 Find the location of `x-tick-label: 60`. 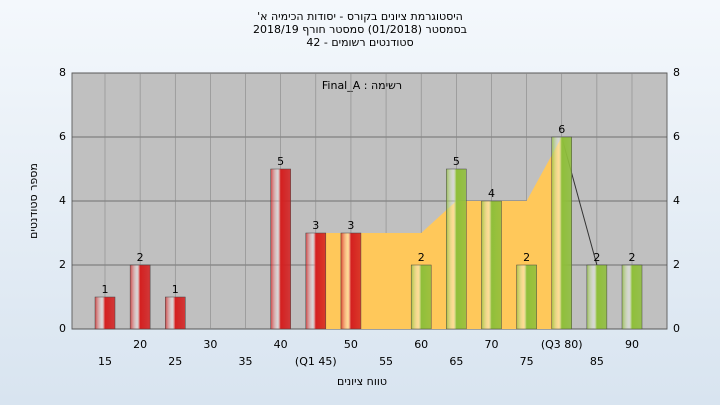

x-tick-label: 60 is located at coordinates (421, 344).